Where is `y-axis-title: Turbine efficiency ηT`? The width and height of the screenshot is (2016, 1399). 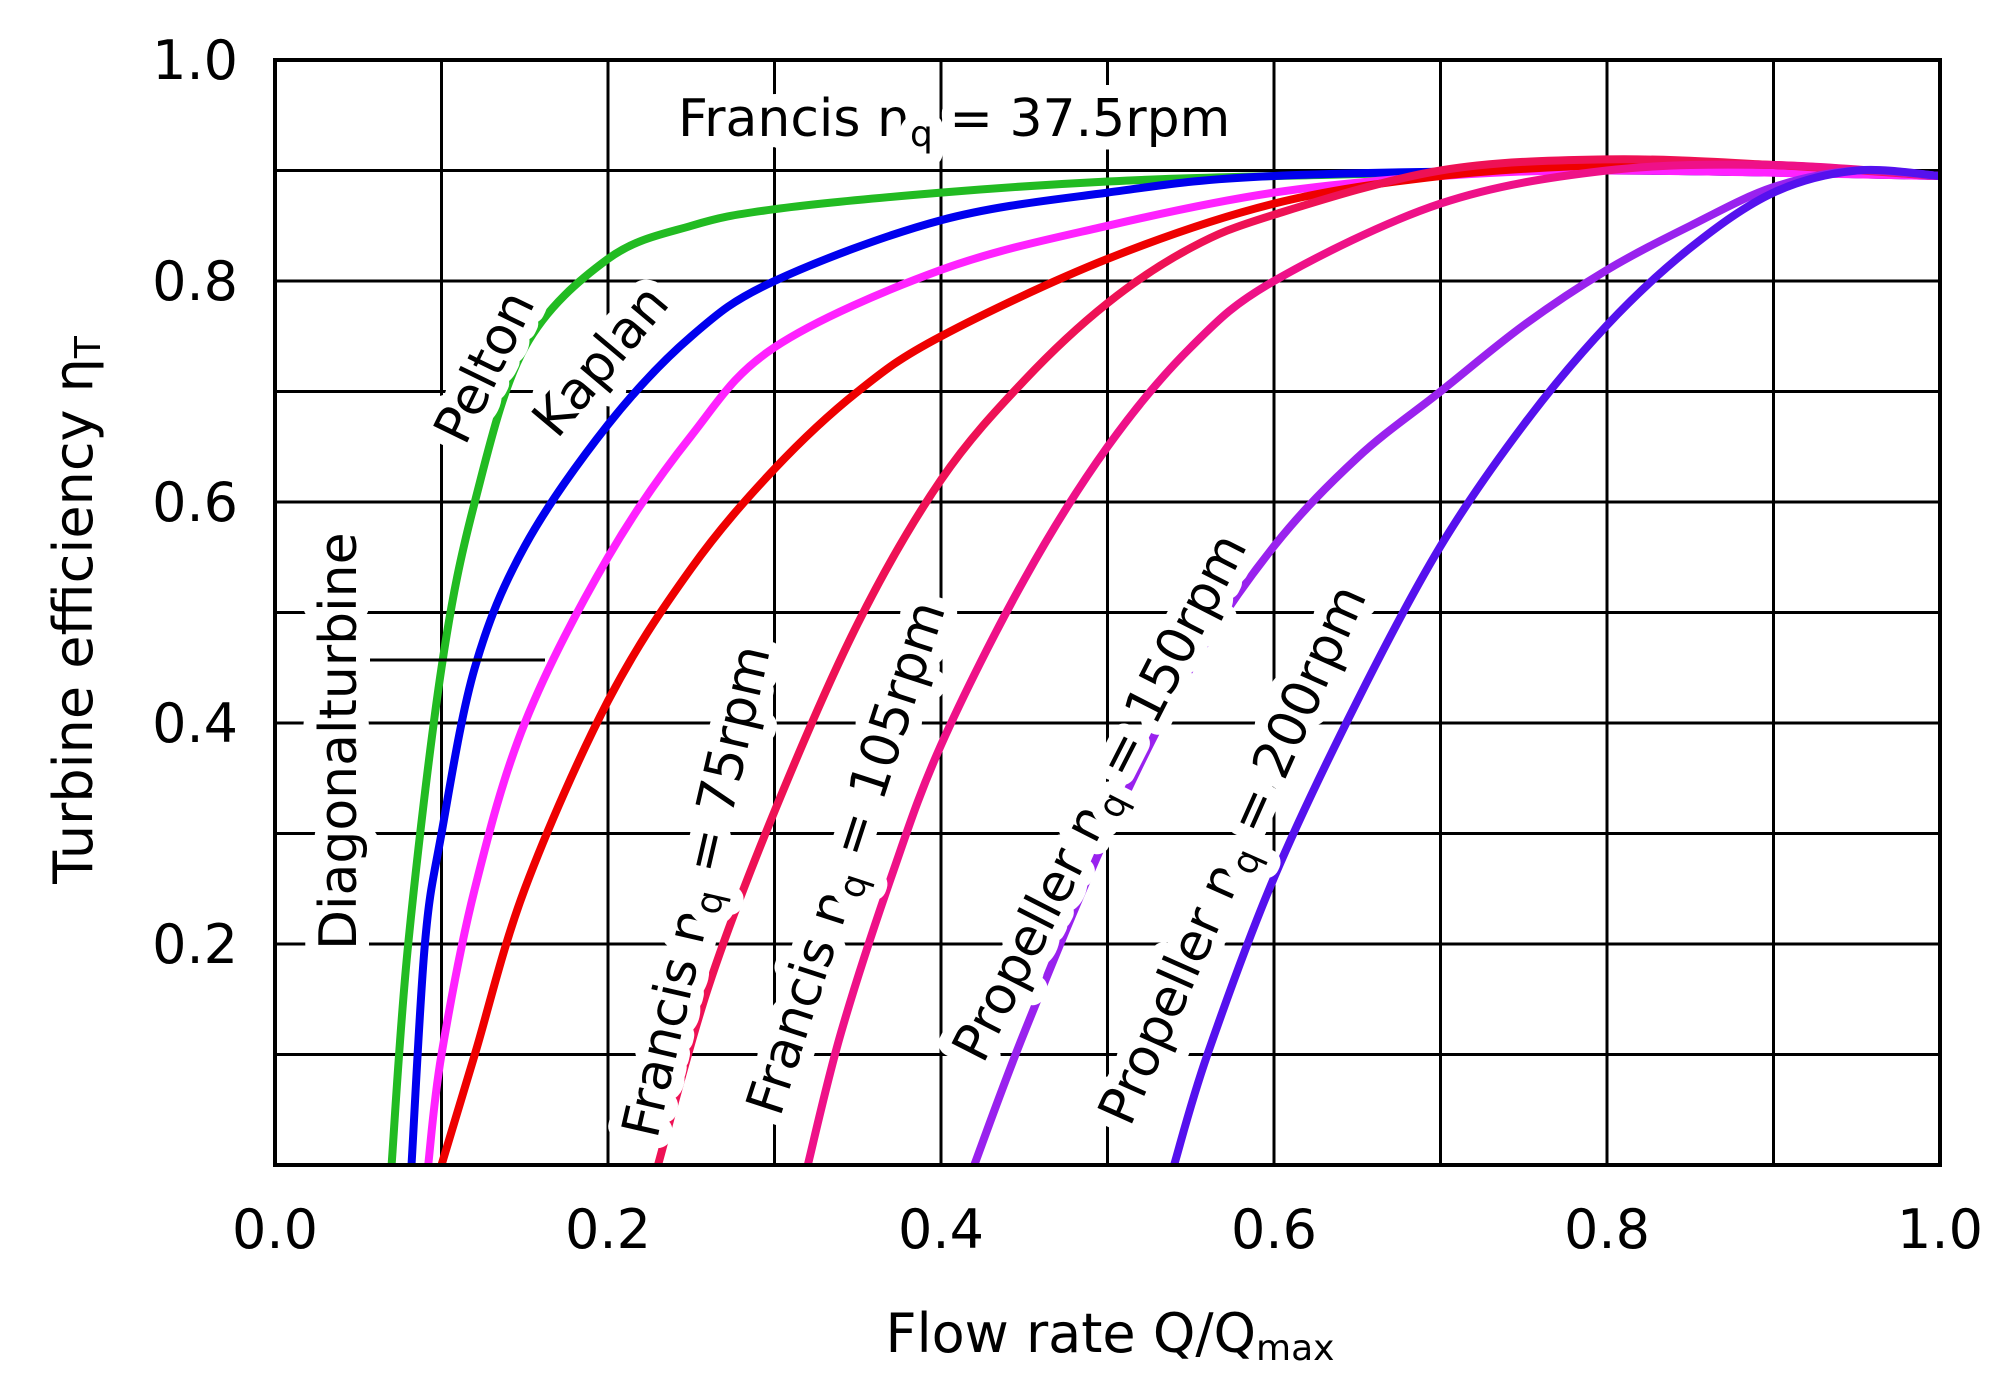
y-axis-title: Turbine efficiency ηT is located at coordinates (75, 610).